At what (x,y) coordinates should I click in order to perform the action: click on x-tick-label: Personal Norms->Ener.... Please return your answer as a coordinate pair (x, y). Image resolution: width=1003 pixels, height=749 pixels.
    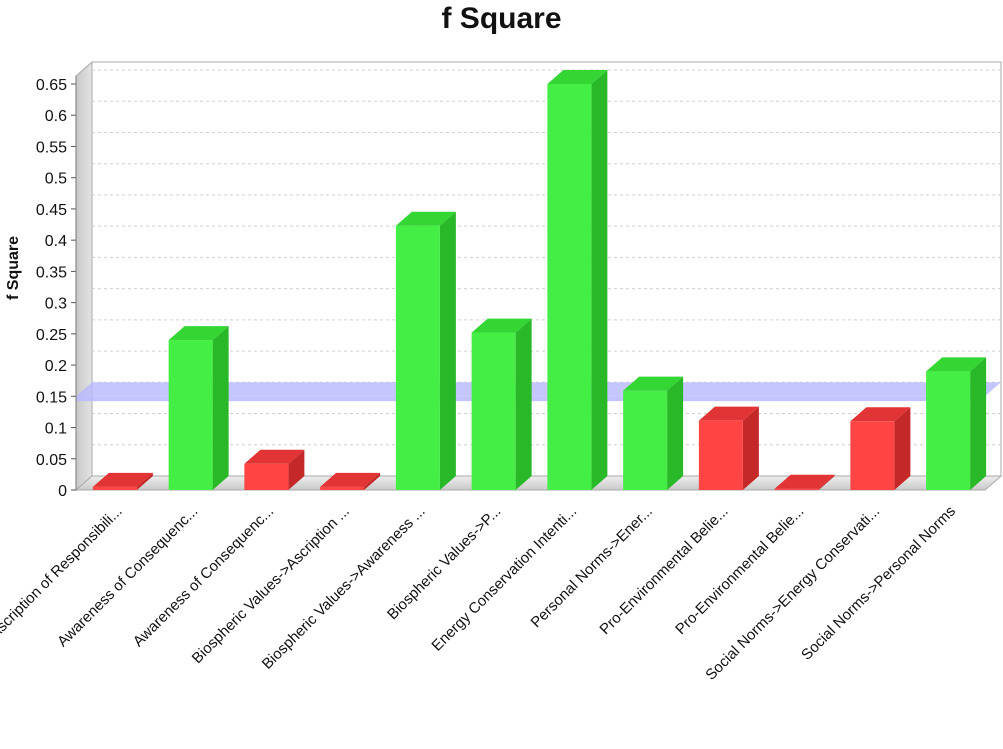
    Looking at the image, I should click on (592, 567).